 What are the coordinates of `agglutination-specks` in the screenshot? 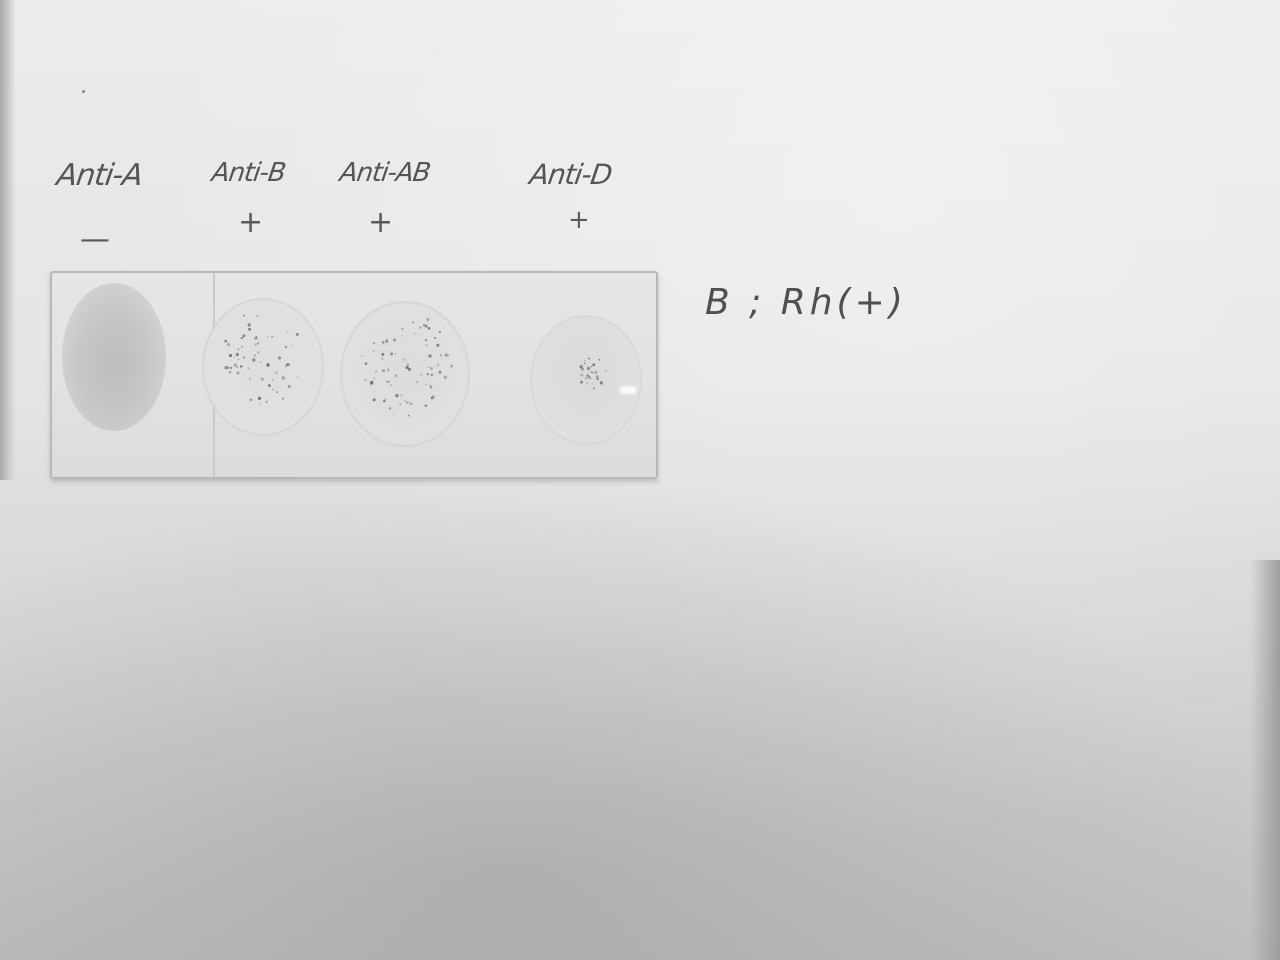 It's located at (415, 365).